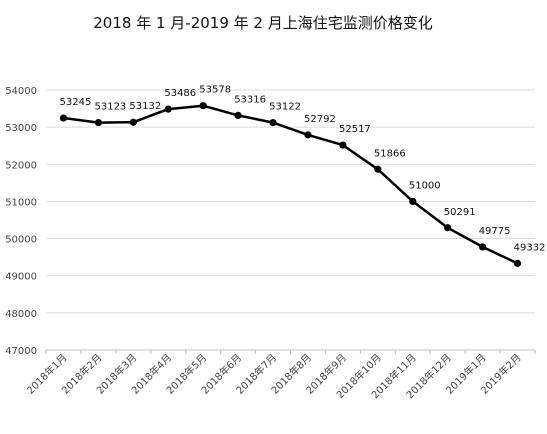  Describe the element at coordinates (425, 185) in the screenshot. I see `data-label: 51000` at that location.